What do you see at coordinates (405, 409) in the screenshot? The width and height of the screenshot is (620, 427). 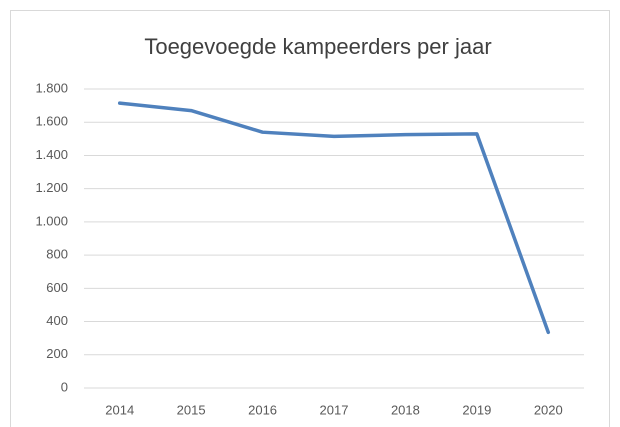 I see `x-tick-label: 2018` at bounding box center [405, 409].